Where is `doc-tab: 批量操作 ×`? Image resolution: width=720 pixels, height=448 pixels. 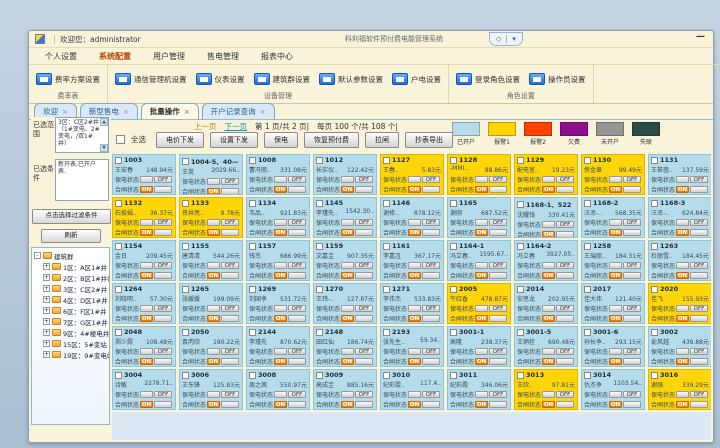
doc-tab: 批量操作 × is located at coordinates (169, 111).